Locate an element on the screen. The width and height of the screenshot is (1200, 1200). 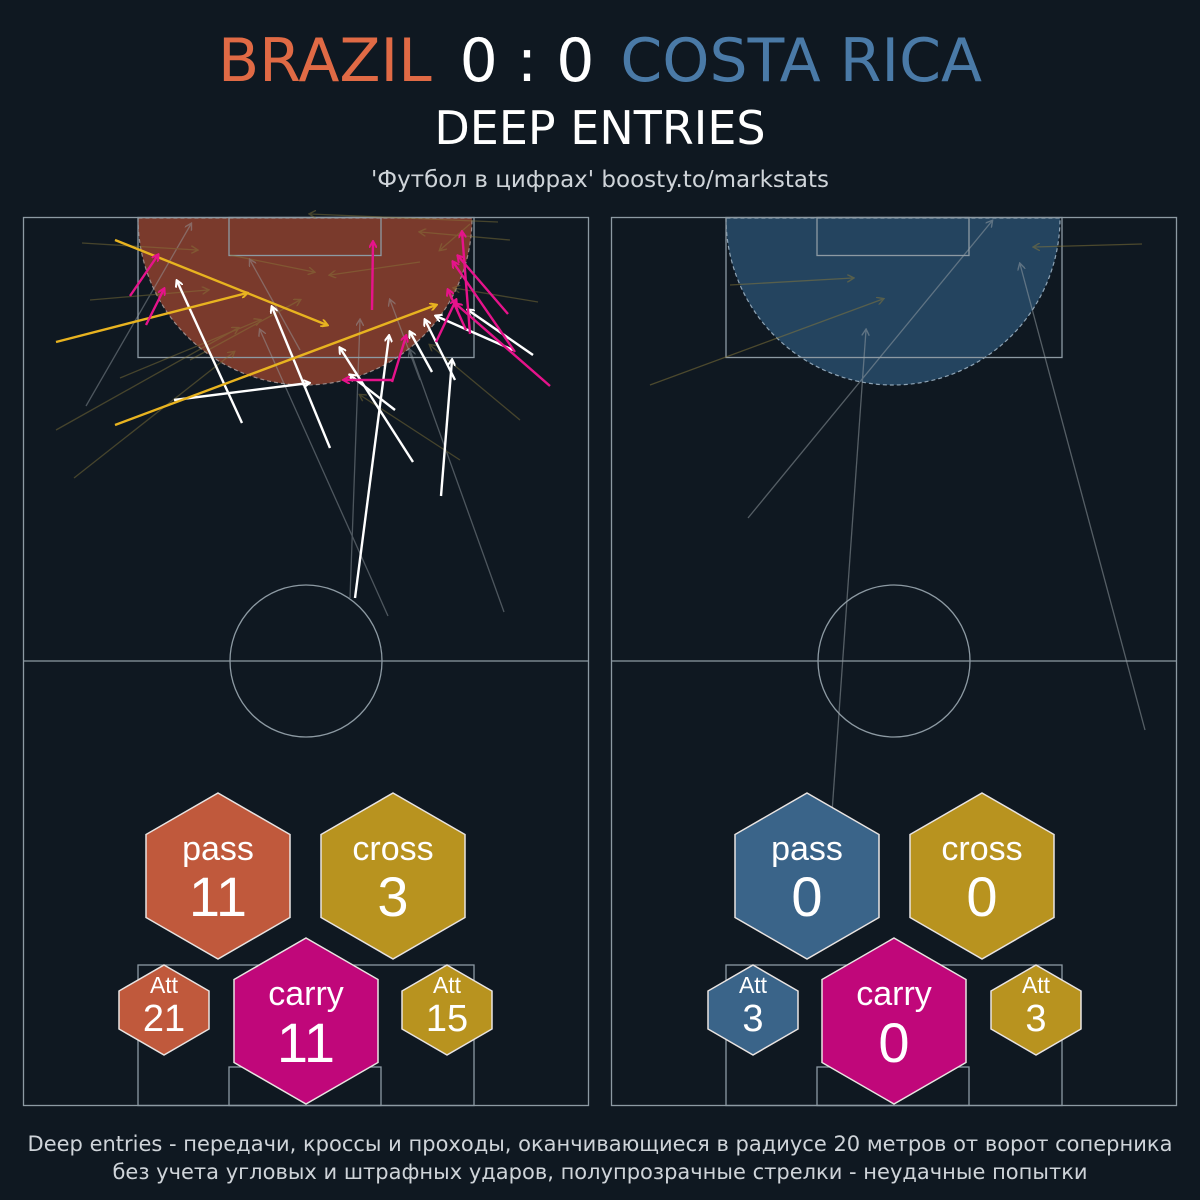
away-att-left-value: 3 is located at coordinates (752, 1019).